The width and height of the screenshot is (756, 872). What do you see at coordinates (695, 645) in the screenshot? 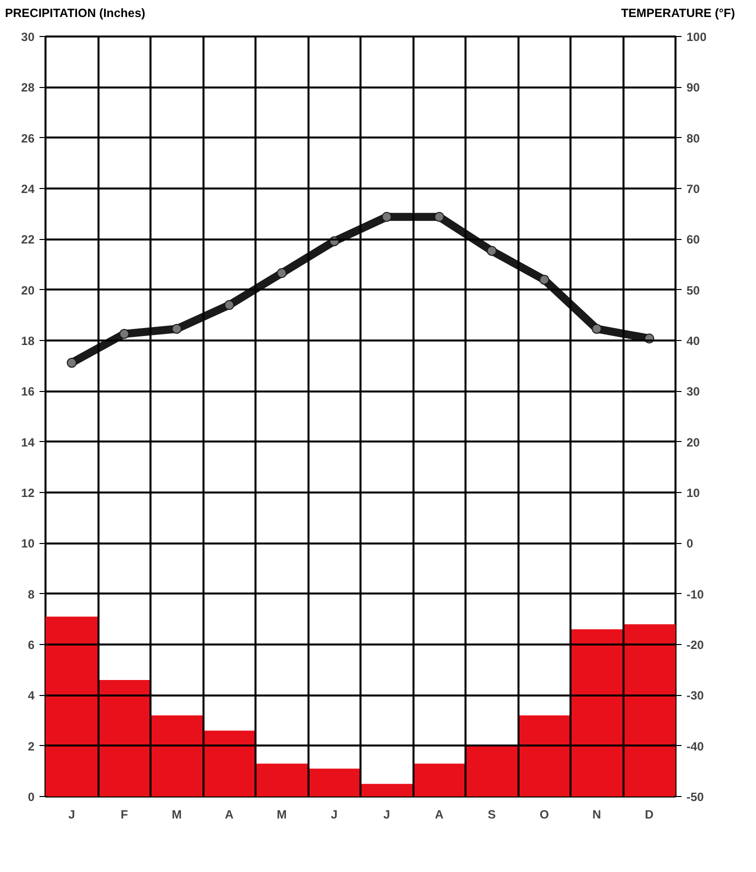
I see `y2-tick-label: -20` at bounding box center [695, 645].